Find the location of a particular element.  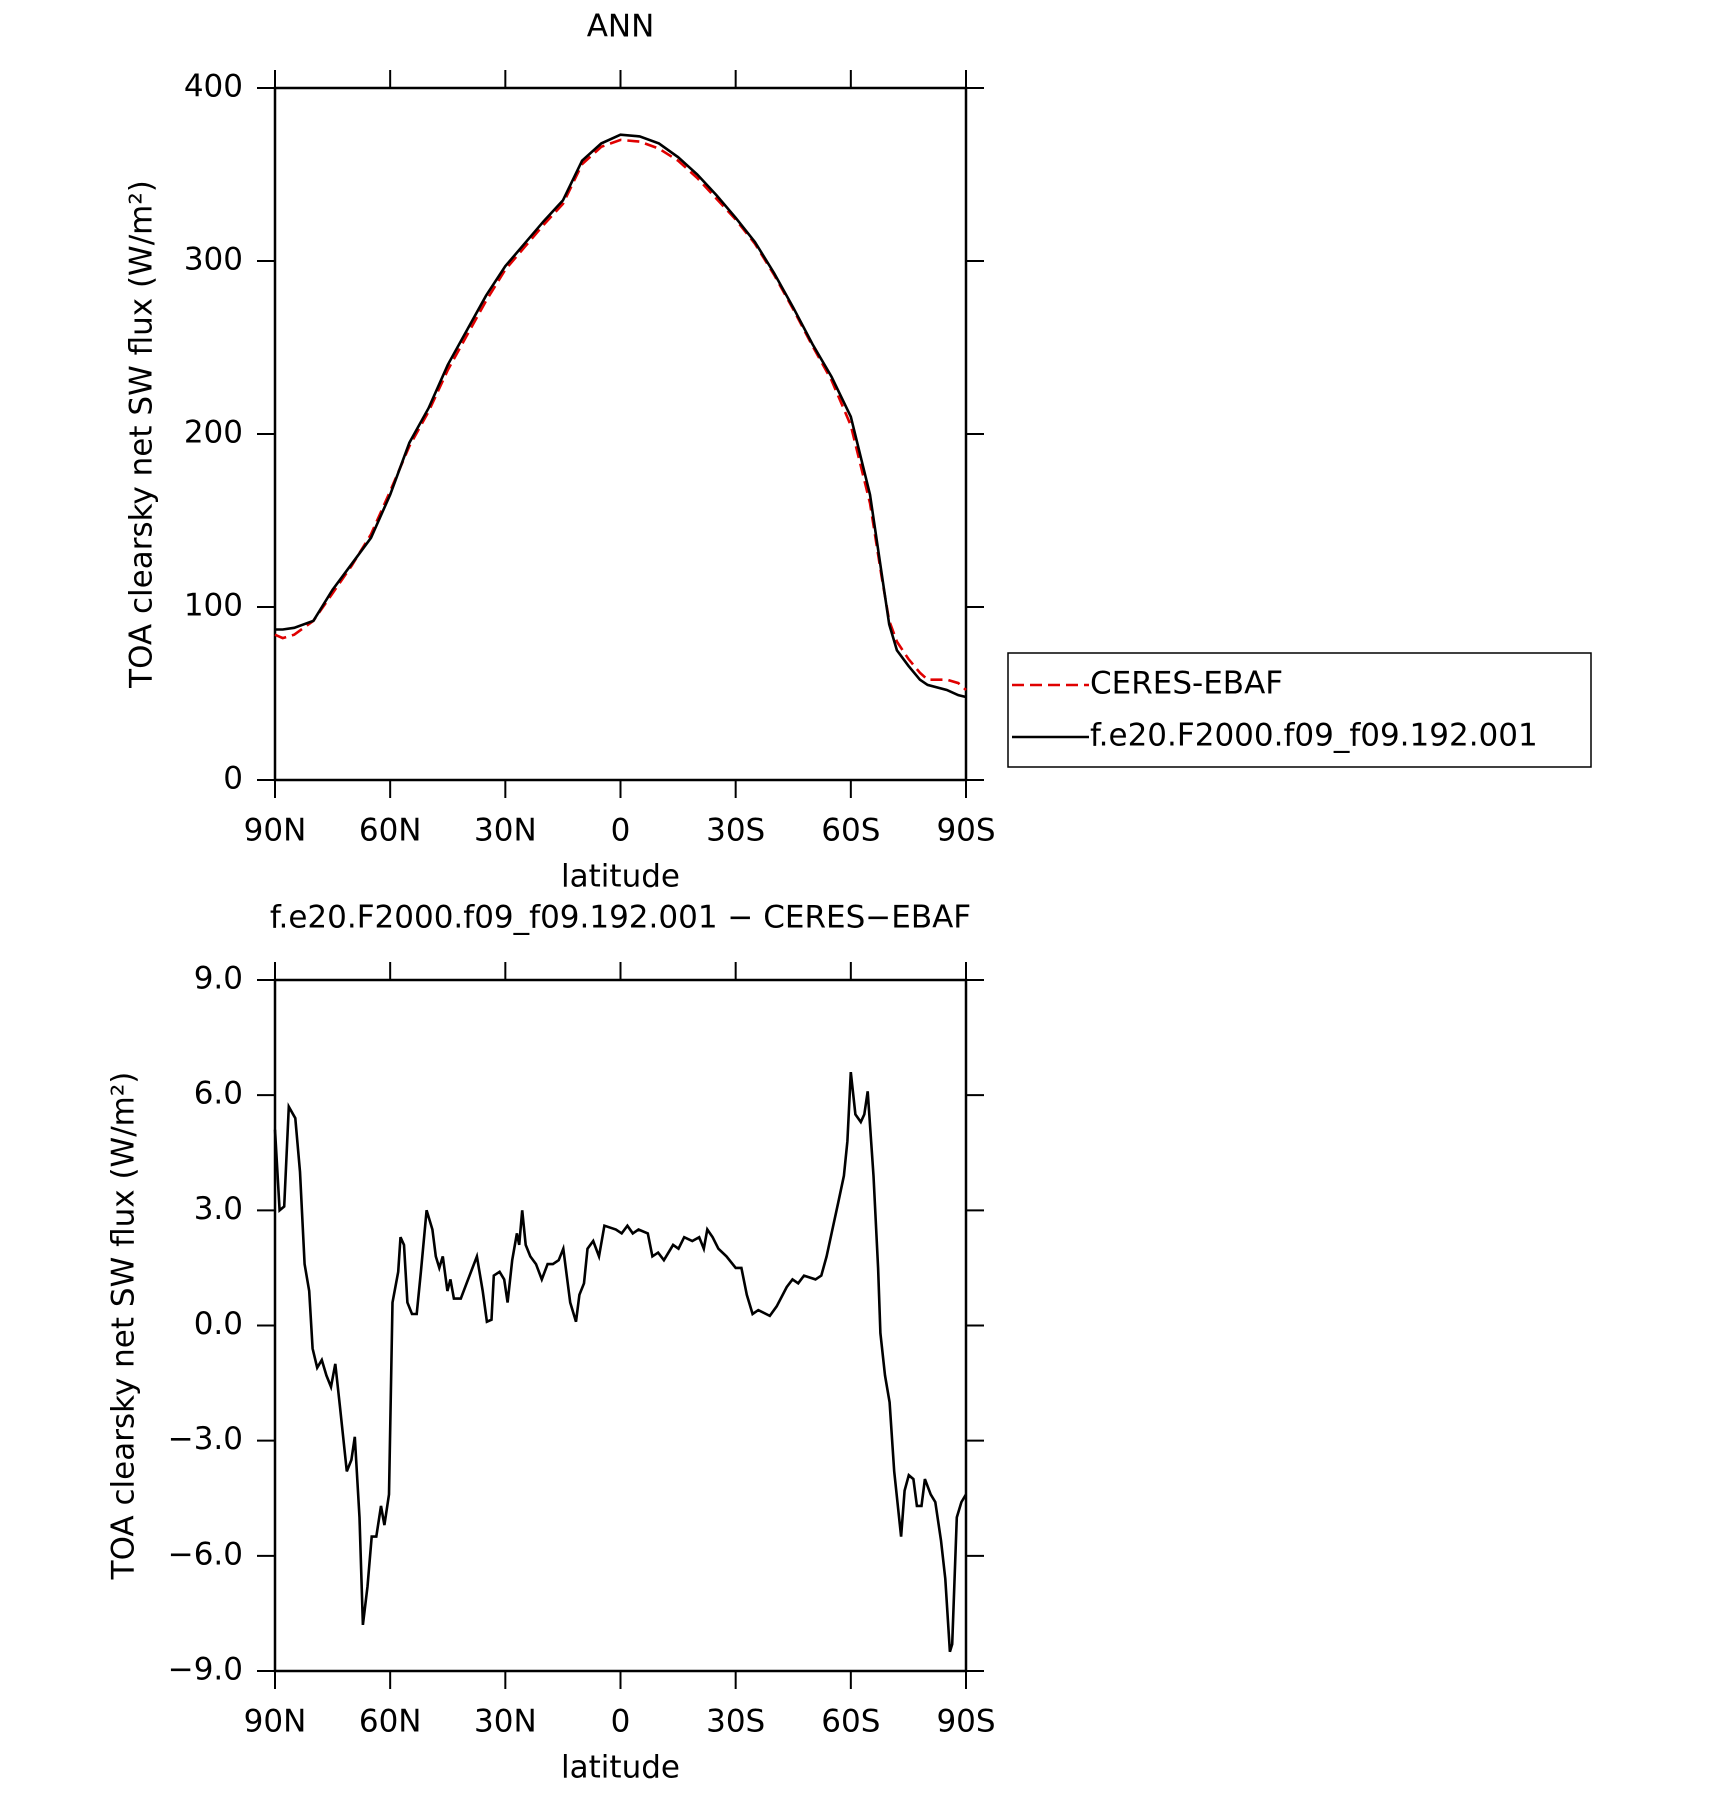

legend-label: CERES-EBAF is located at coordinates (1186, 684).